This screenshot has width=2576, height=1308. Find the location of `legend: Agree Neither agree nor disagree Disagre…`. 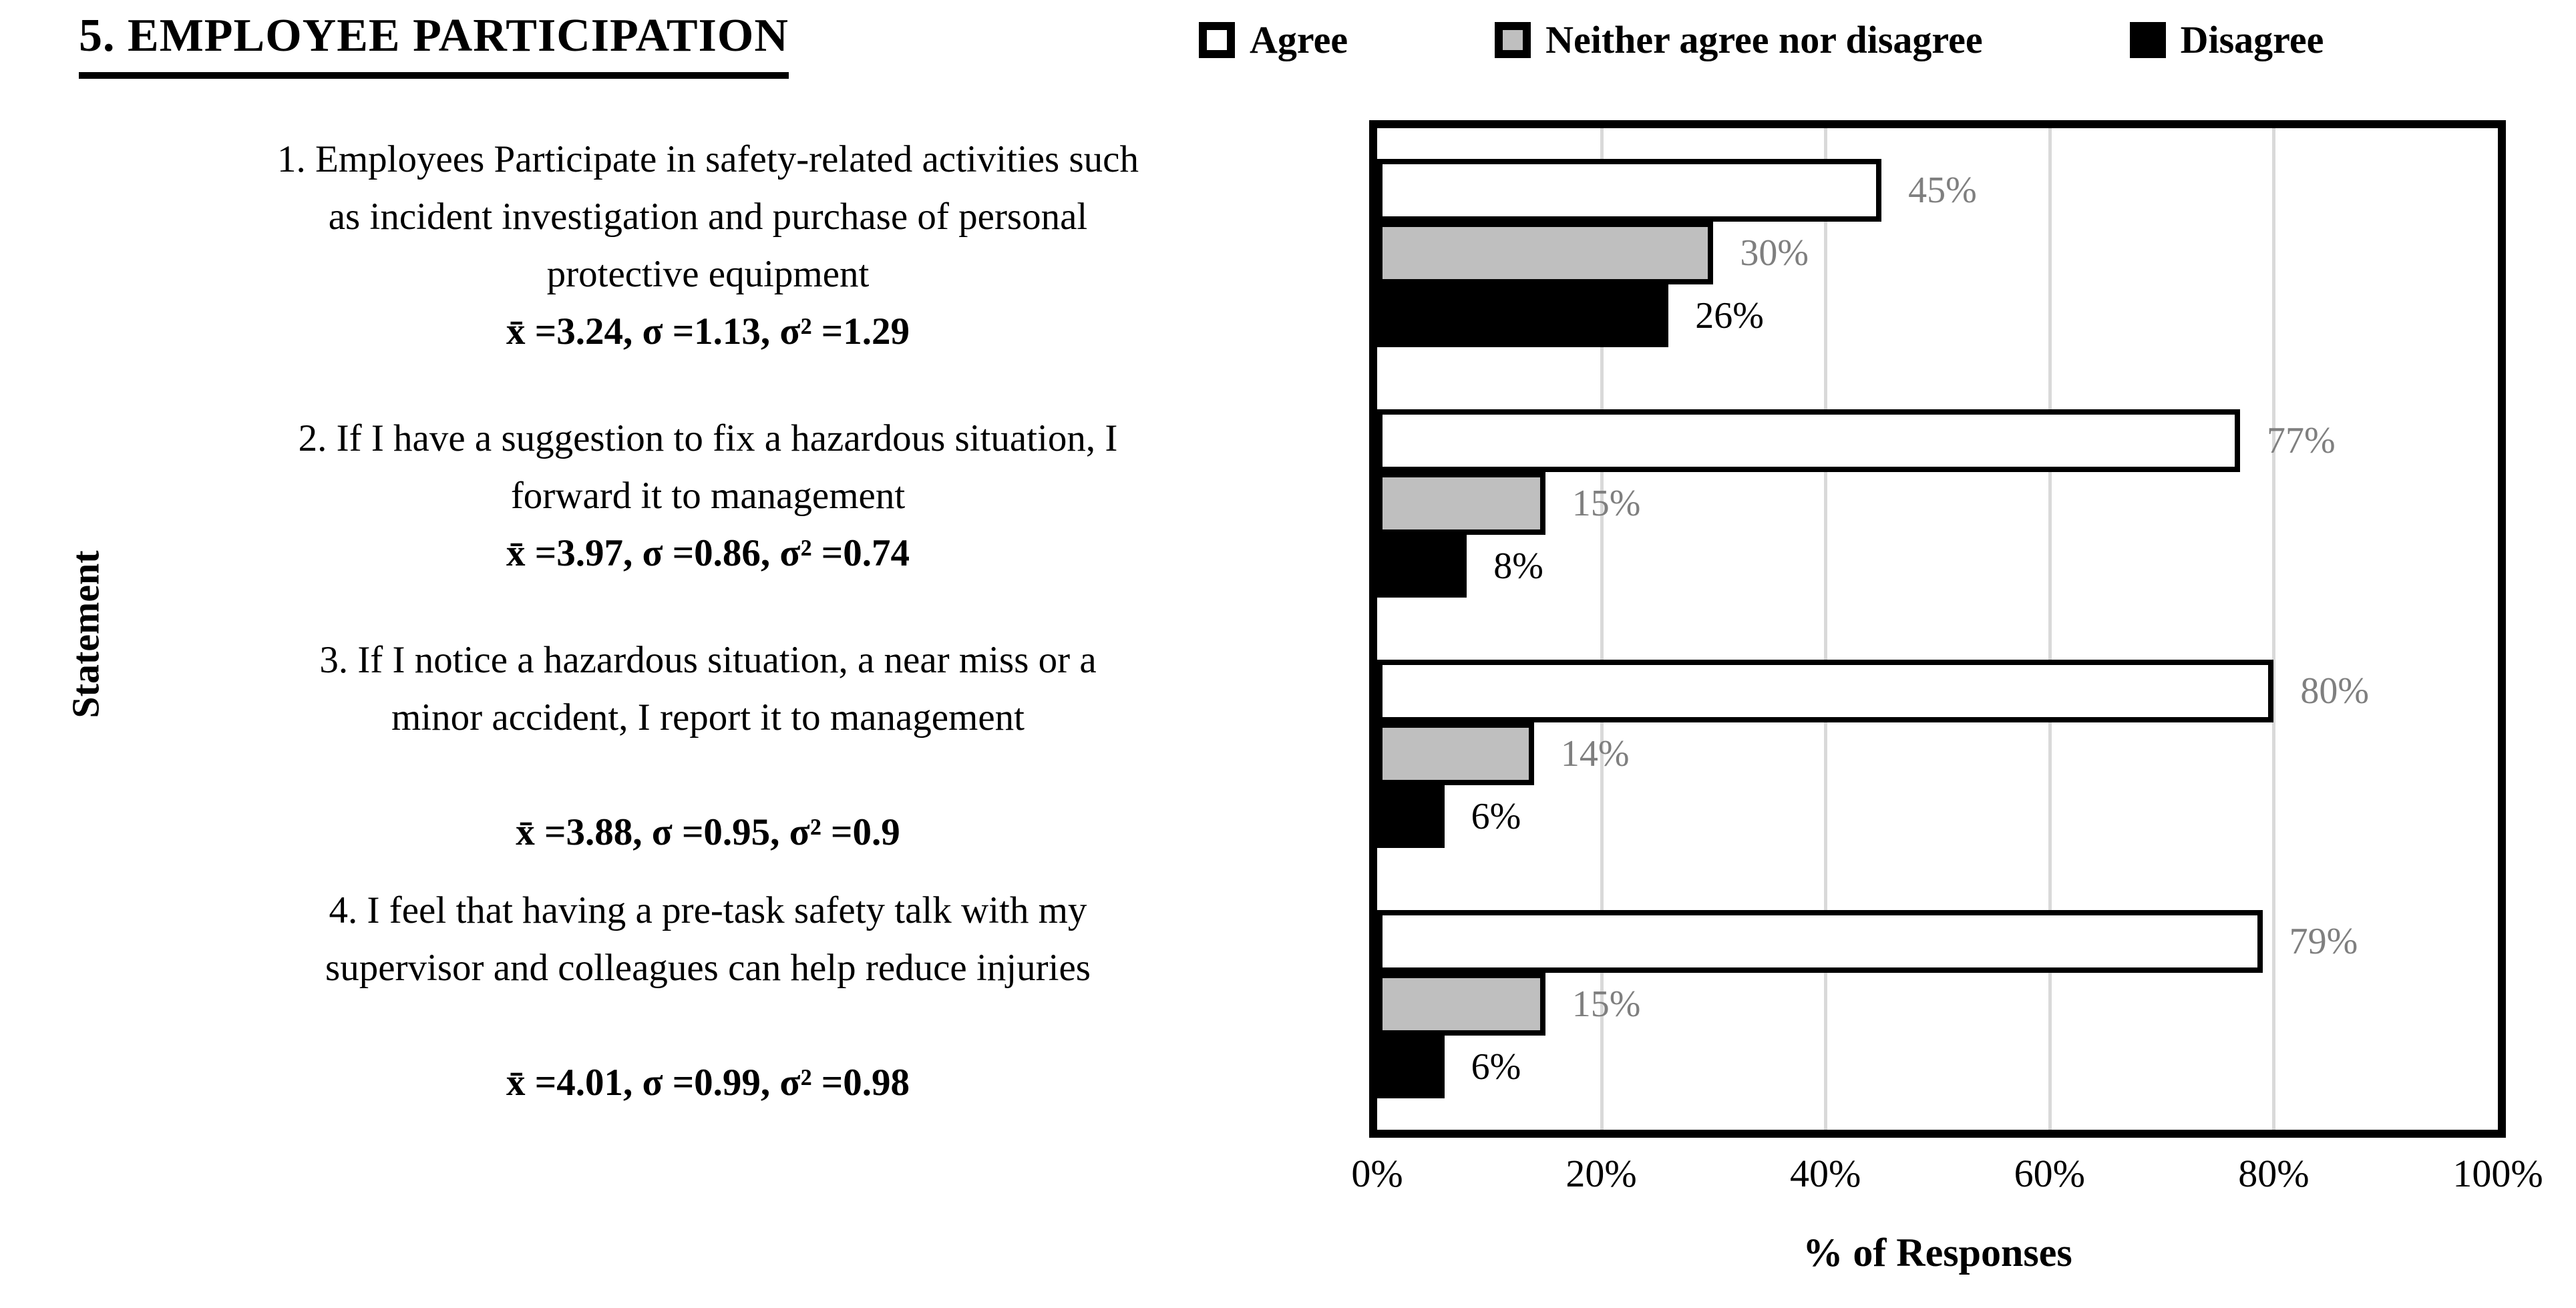

legend: Agree Neither agree nor disagree Disagre… is located at coordinates (1761, 39).